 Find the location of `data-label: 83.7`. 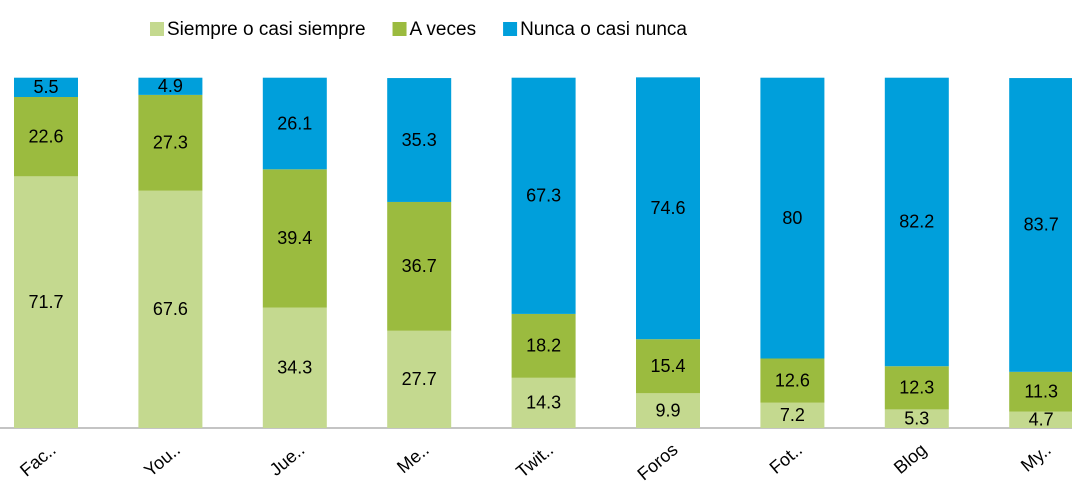

data-label: 83.7 is located at coordinates (1041, 225).